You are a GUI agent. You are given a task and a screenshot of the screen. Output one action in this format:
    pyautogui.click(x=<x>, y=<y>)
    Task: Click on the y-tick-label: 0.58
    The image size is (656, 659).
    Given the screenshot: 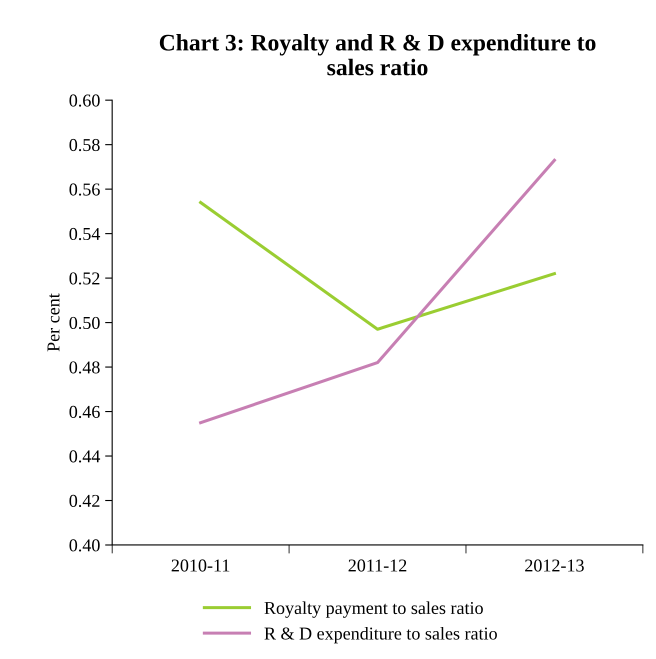 What is the action you would take?
    pyautogui.click(x=84, y=145)
    